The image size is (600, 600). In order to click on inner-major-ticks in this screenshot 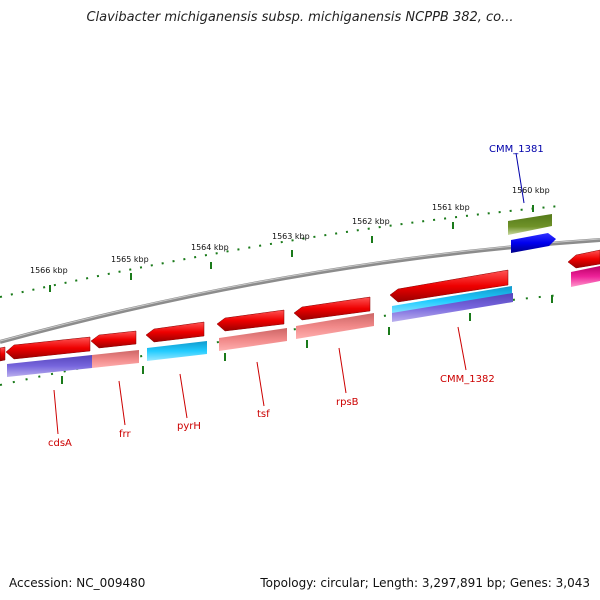, I will do `click(307, 339)`.